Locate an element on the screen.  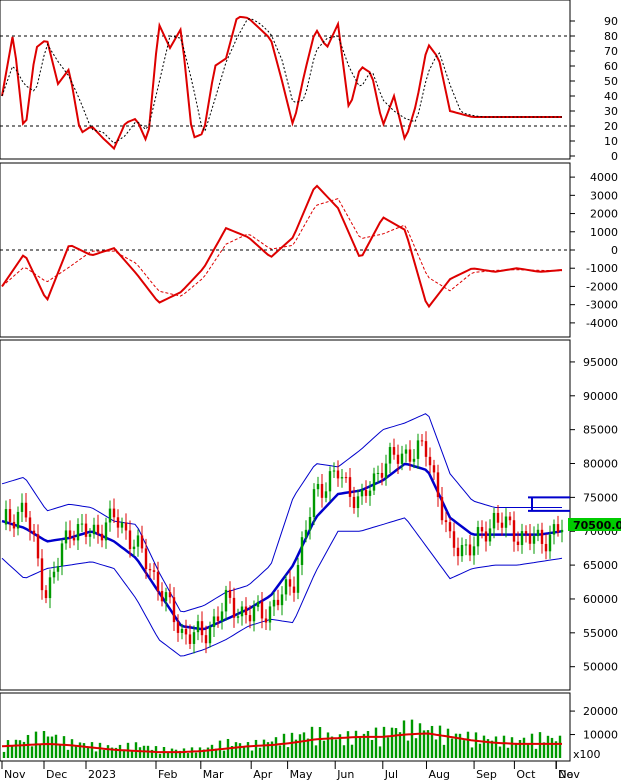
vol-y-tick-label: 10000 is located at coordinates (600, 735).